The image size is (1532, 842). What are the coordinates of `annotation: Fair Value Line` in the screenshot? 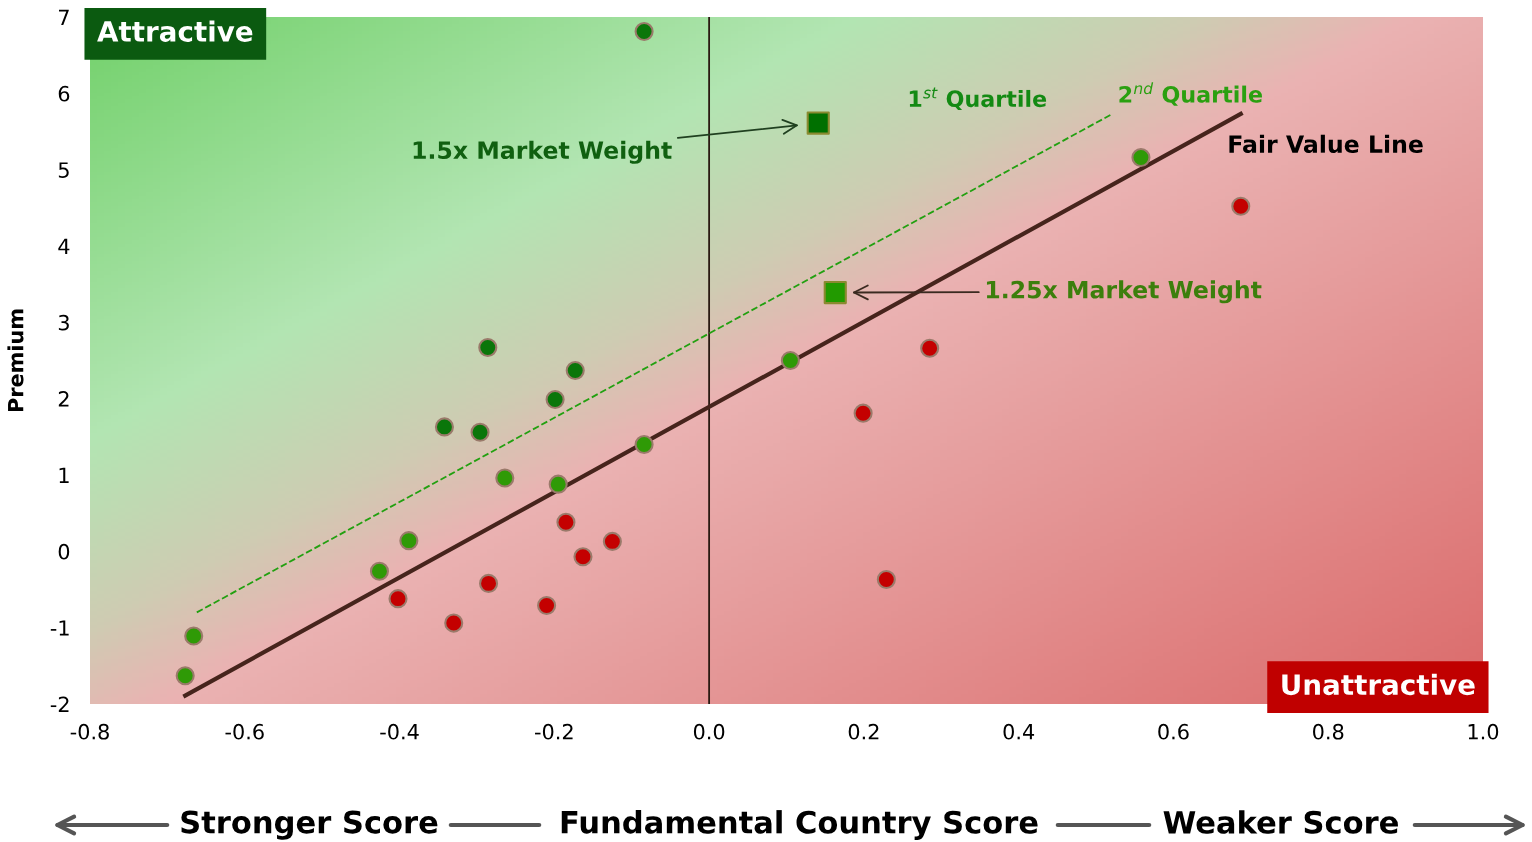 It's located at (1326, 144).